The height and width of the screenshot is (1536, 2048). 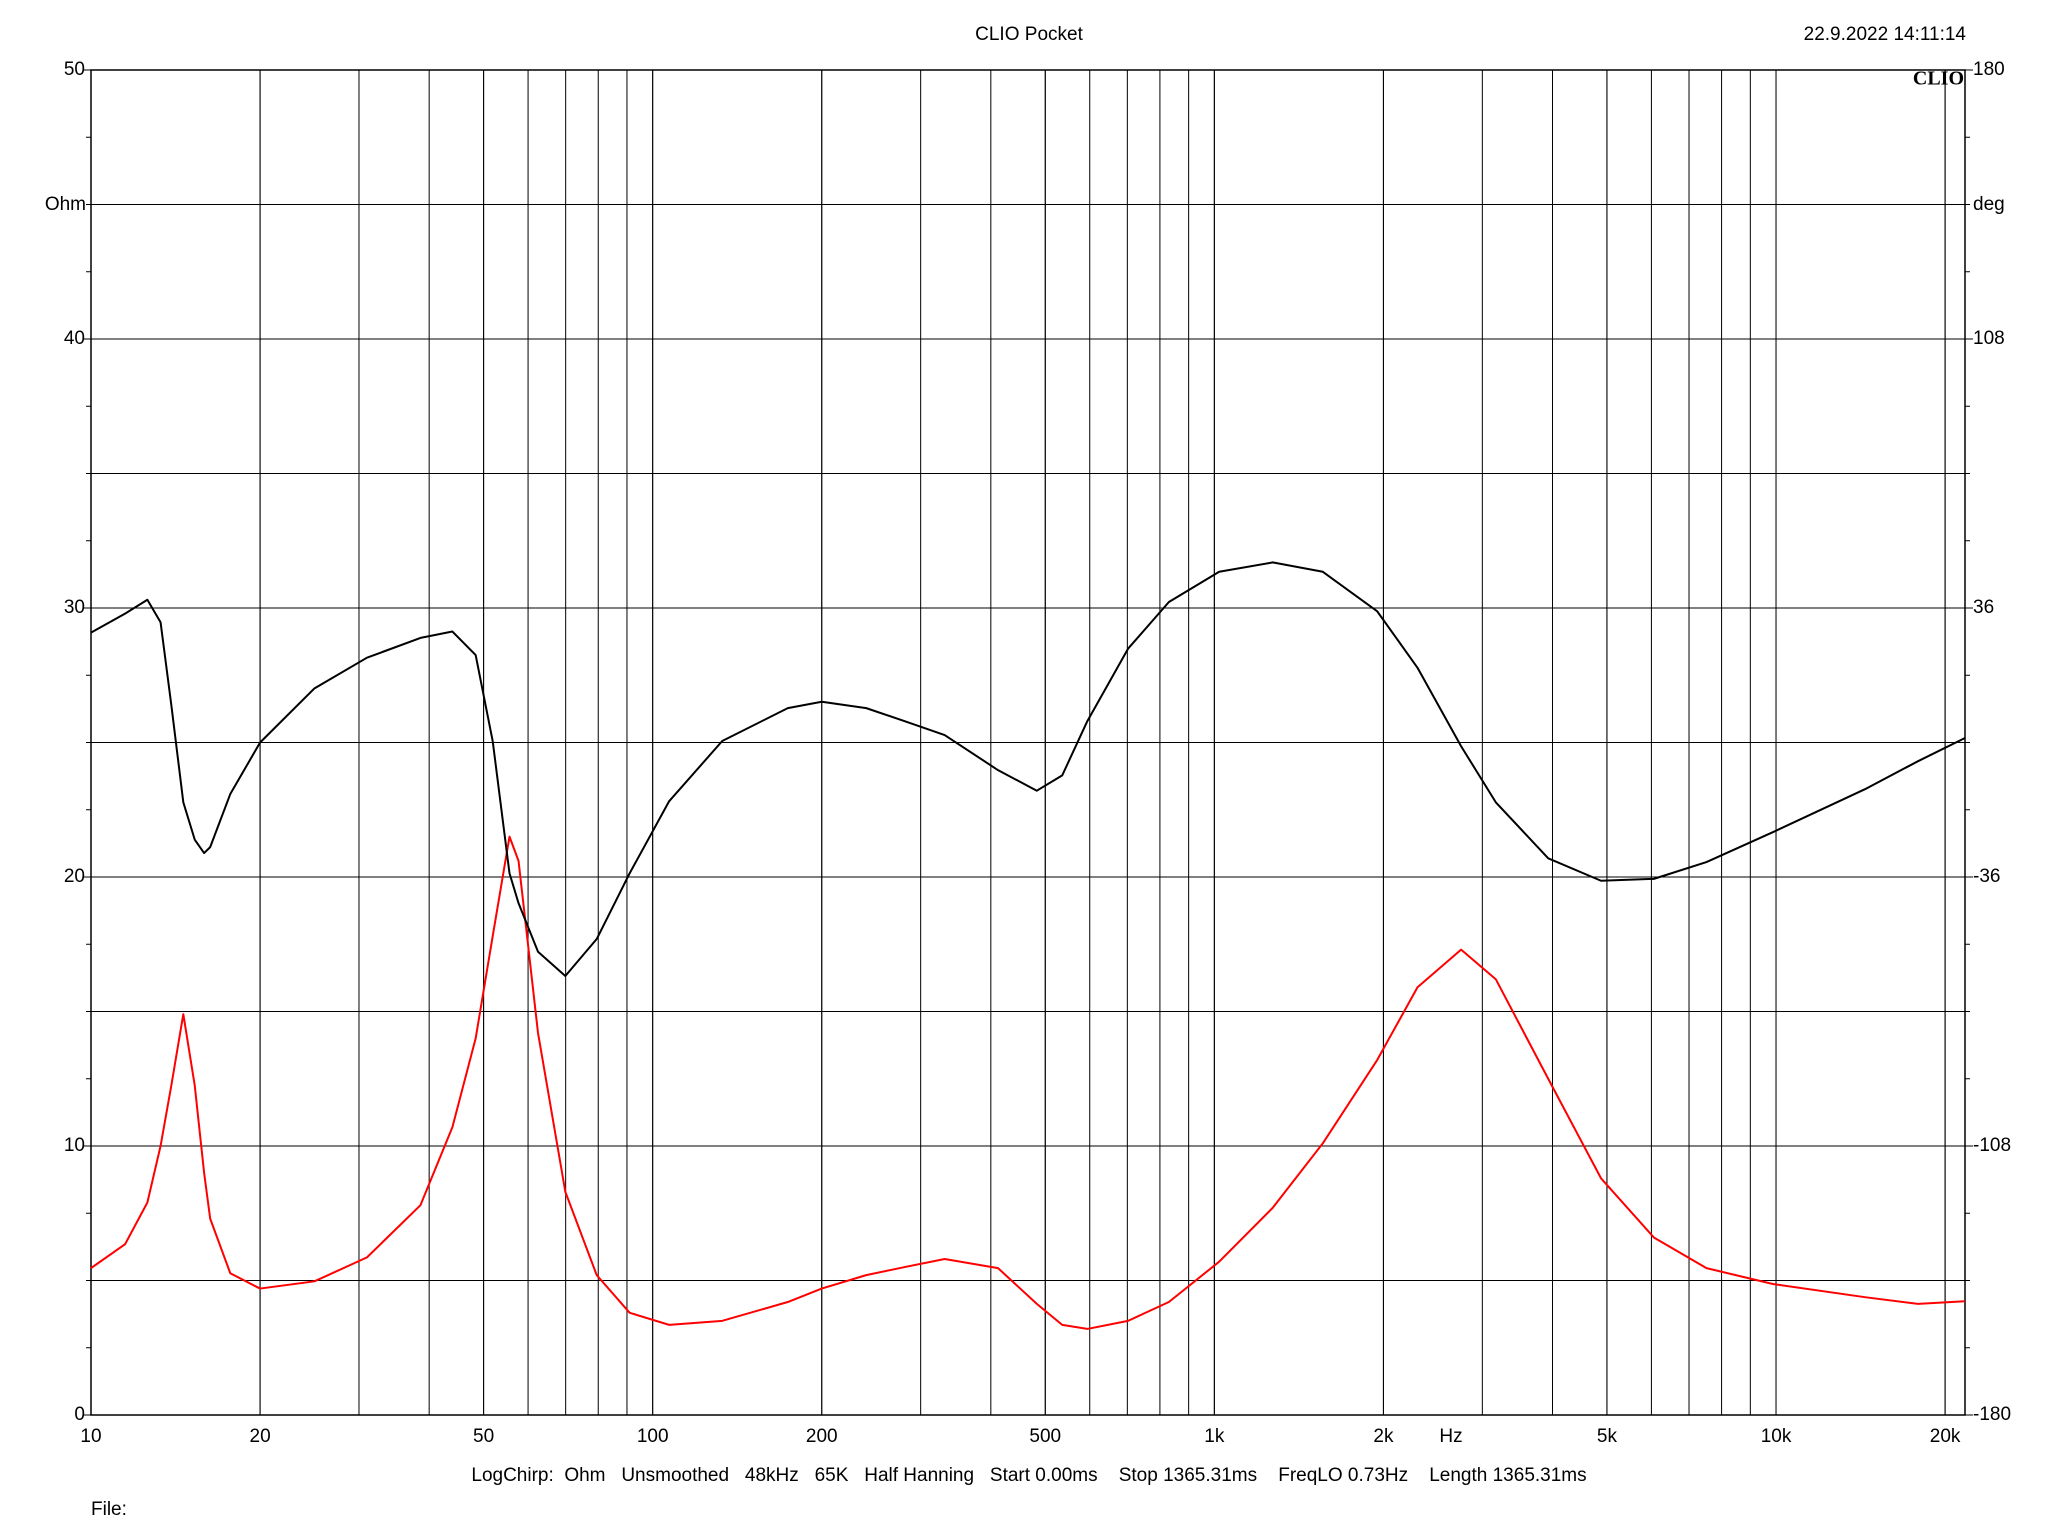 I want to click on x-tick-label: 200, so click(x=822, y=1436).